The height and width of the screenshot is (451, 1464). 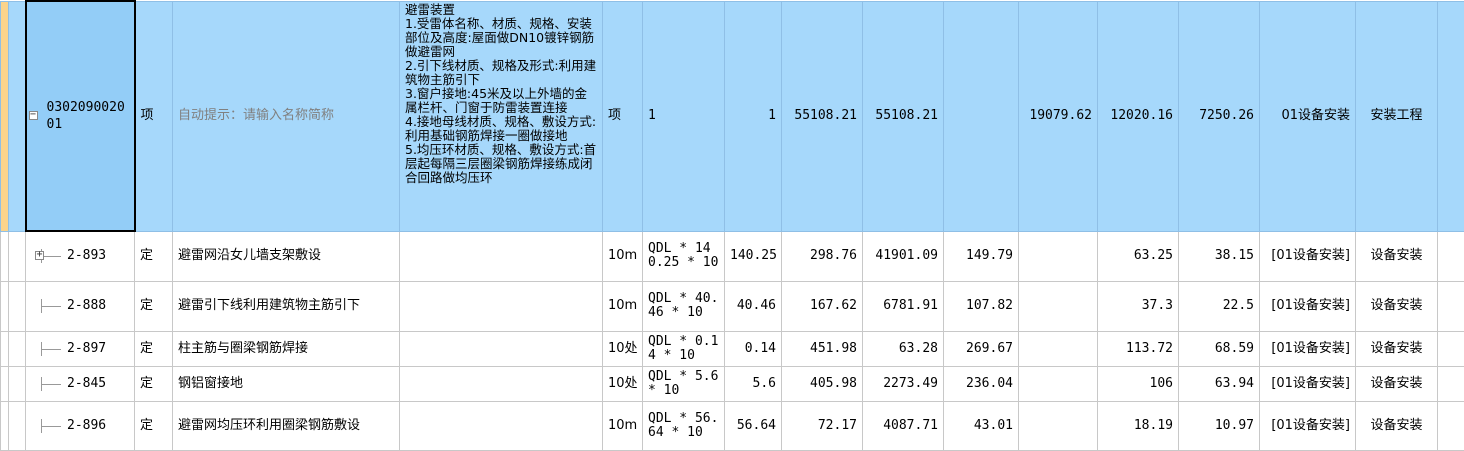 What do you see at coordinates (286, 256) in the screenshot?
I see `name-cell: 避雷网沿女儿墙支架敷设` at bounding box center [286, 256].